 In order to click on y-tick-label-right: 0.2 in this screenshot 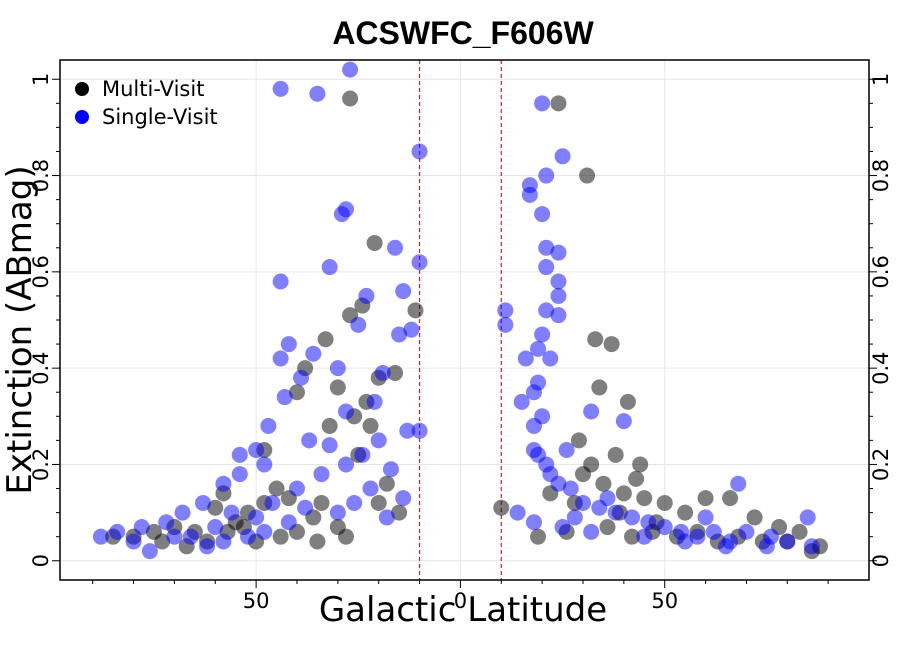, I will do `click(881, 464)`.